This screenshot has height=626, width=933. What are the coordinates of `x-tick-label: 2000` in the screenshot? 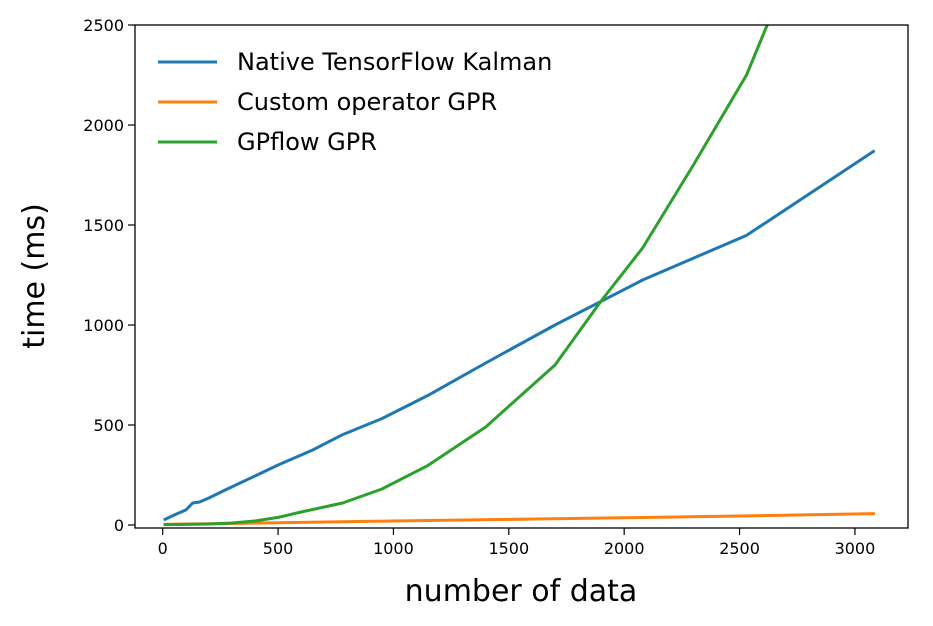 It's located at (624, 548).